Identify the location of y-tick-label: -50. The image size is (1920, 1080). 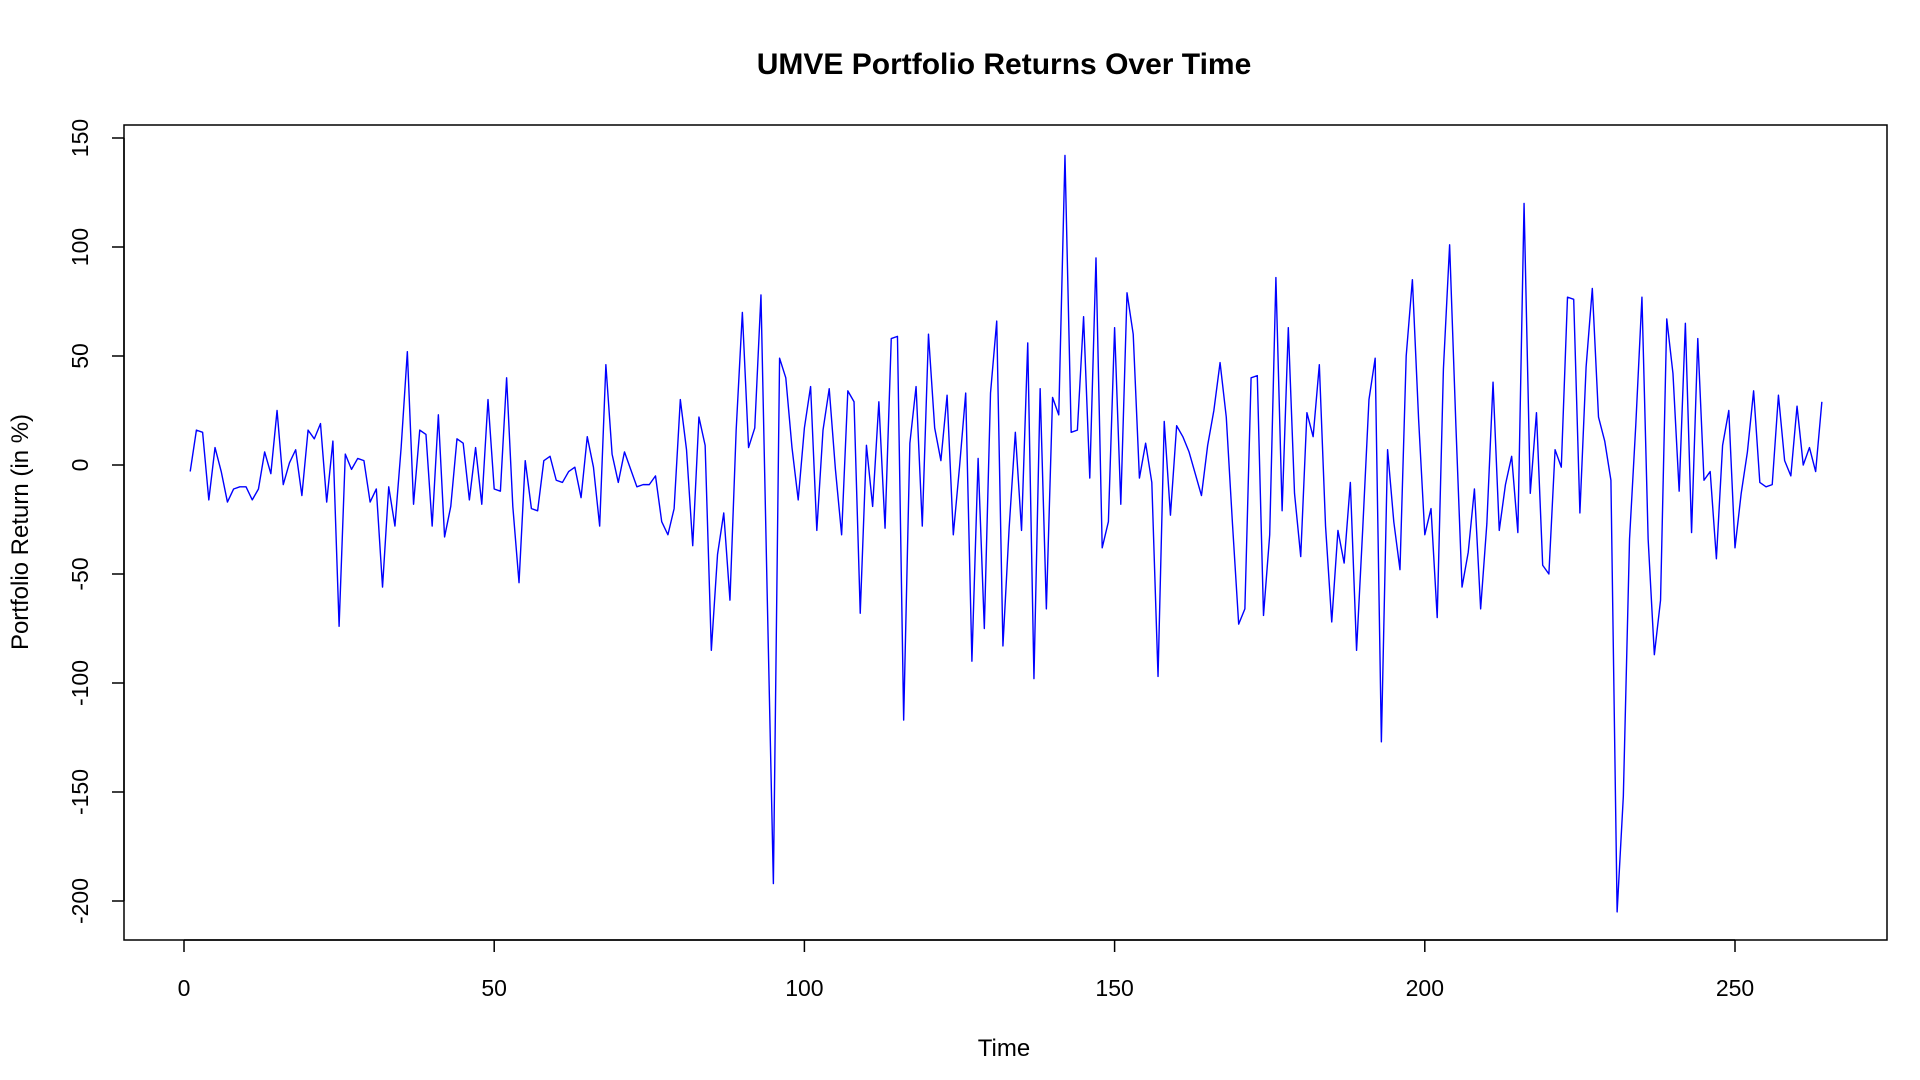
(80, 573).